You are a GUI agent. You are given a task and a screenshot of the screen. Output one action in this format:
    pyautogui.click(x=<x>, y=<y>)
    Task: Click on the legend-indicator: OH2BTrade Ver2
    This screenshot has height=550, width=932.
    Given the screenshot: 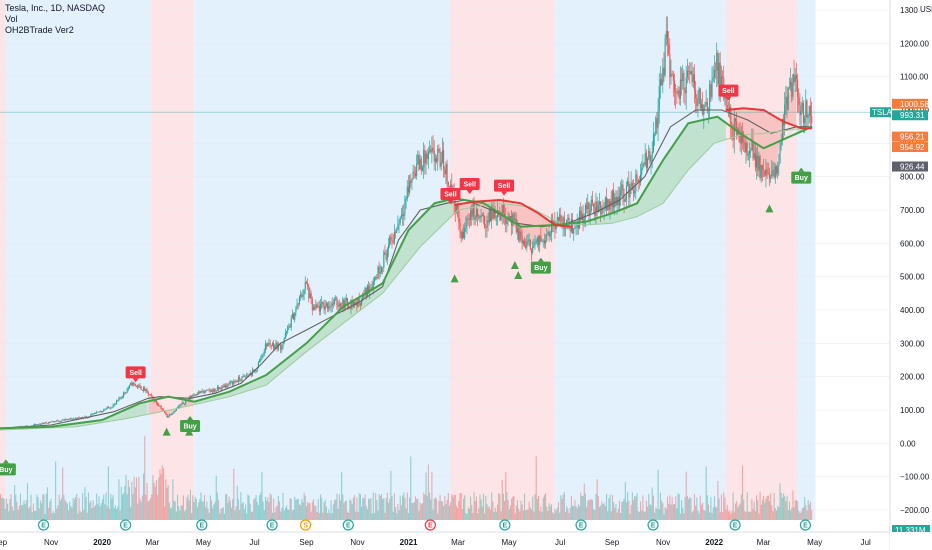 What is the action you would take?
    pyautogui.click(x=39, y=30)
    